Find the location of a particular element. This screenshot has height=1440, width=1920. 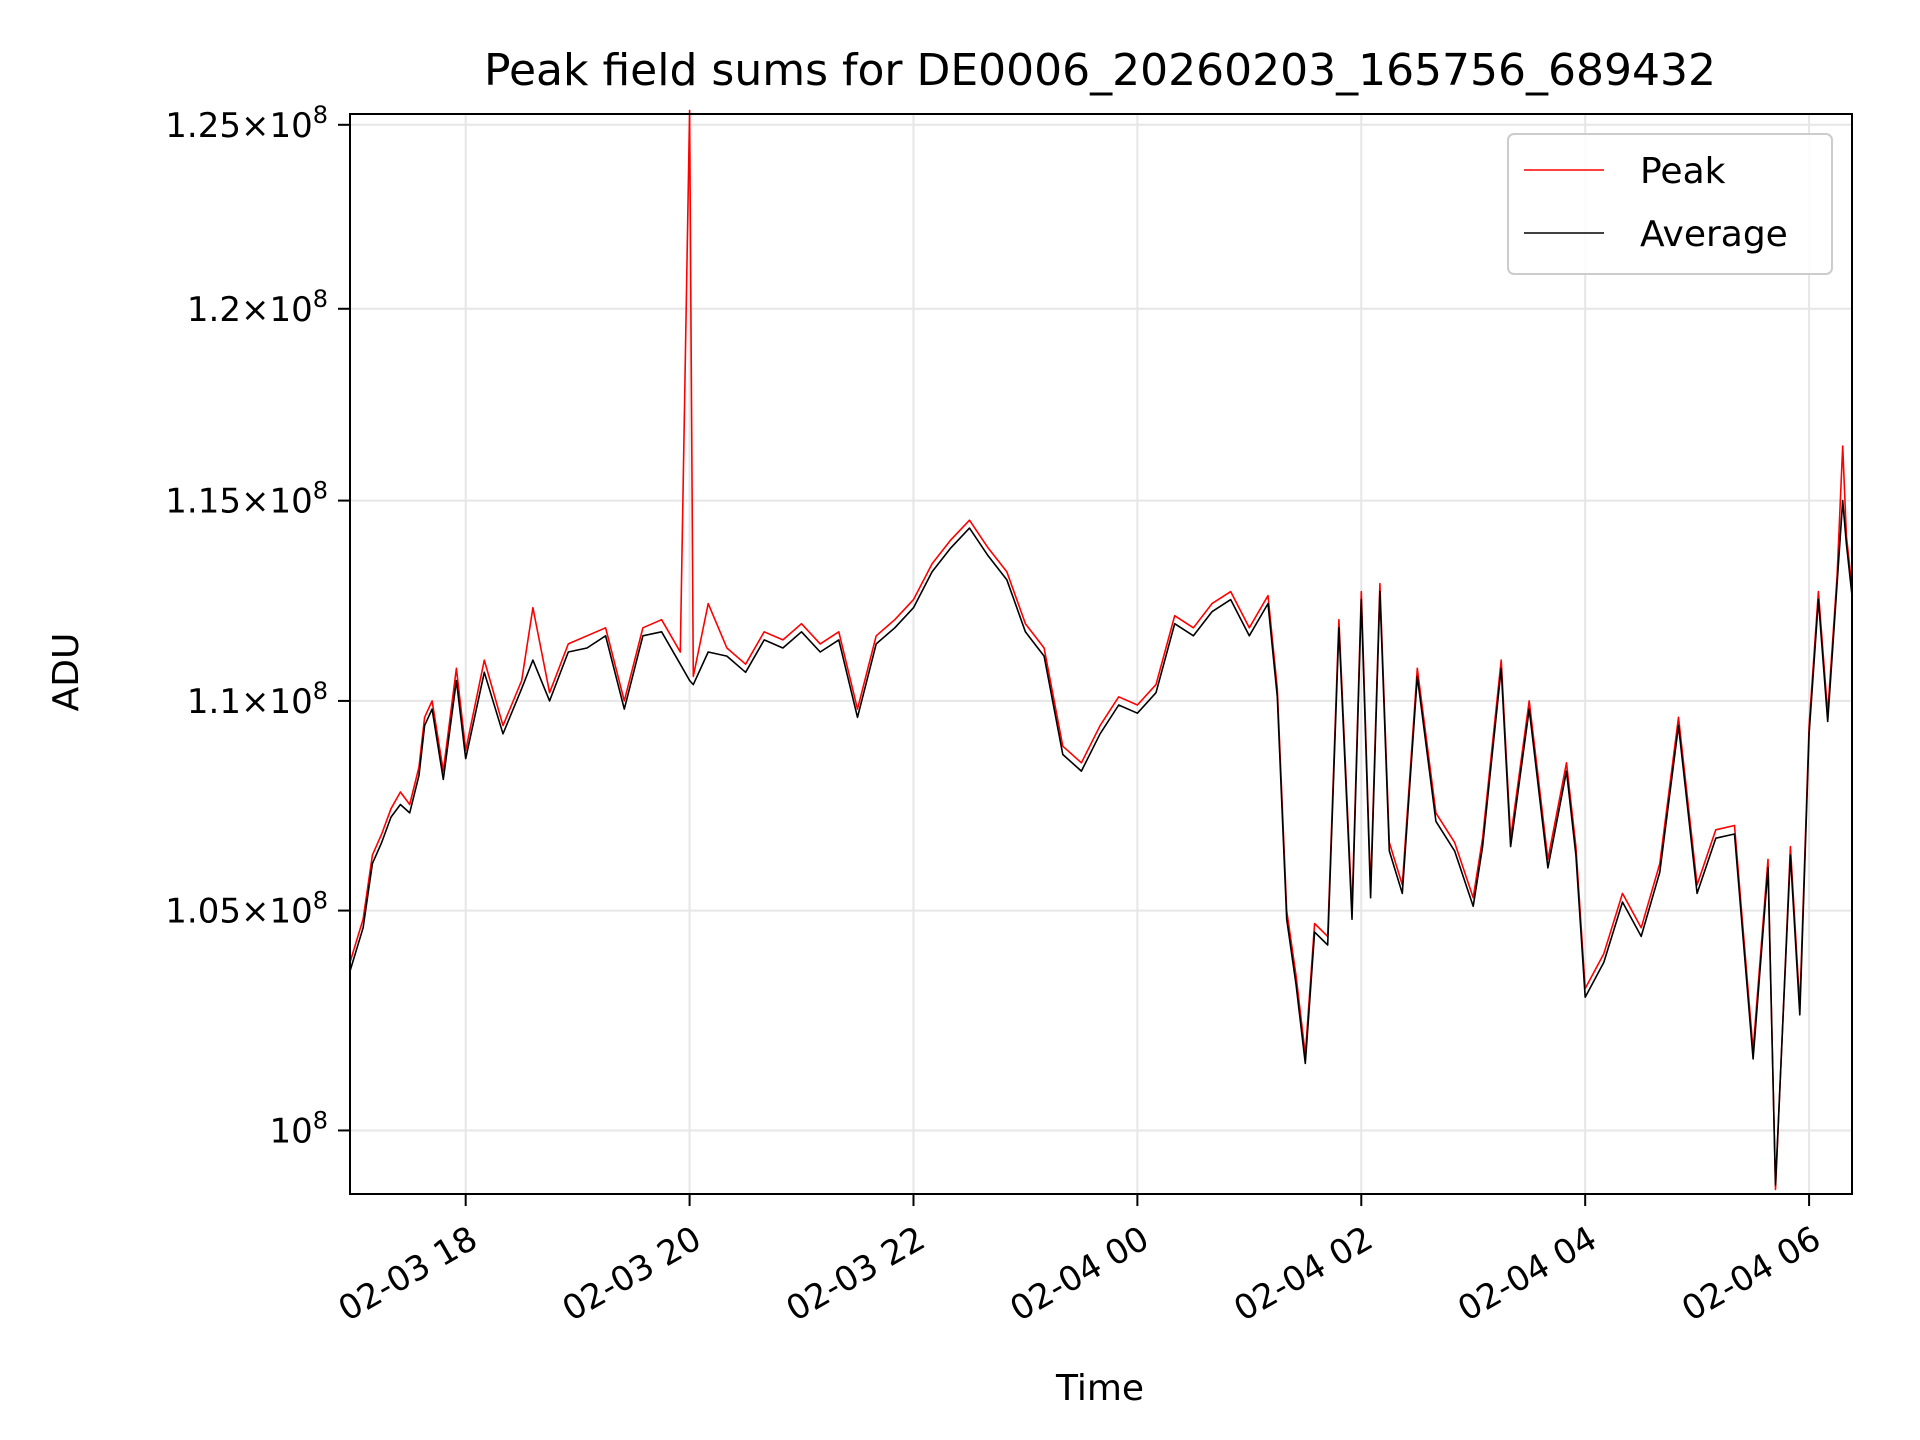

x-axis-label: Time is located at coordinates (1099, 1388).